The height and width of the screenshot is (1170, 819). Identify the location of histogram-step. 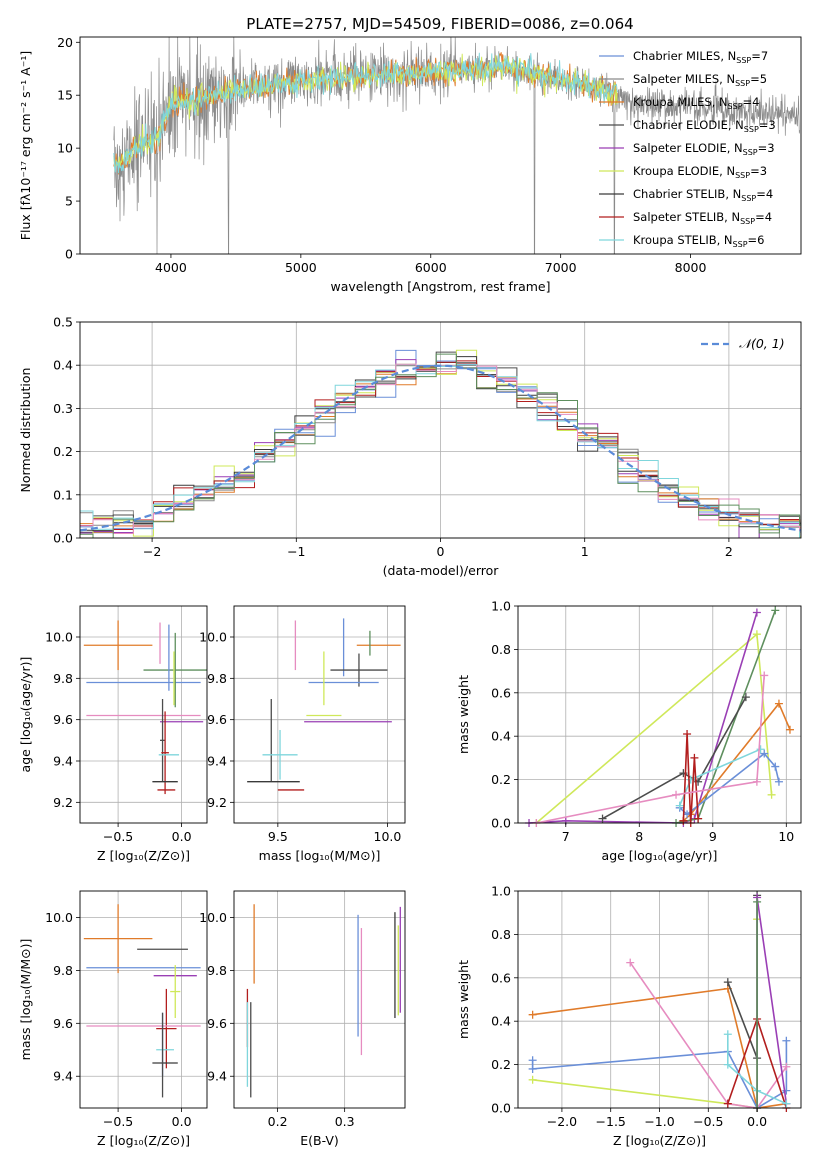
(440, 447).